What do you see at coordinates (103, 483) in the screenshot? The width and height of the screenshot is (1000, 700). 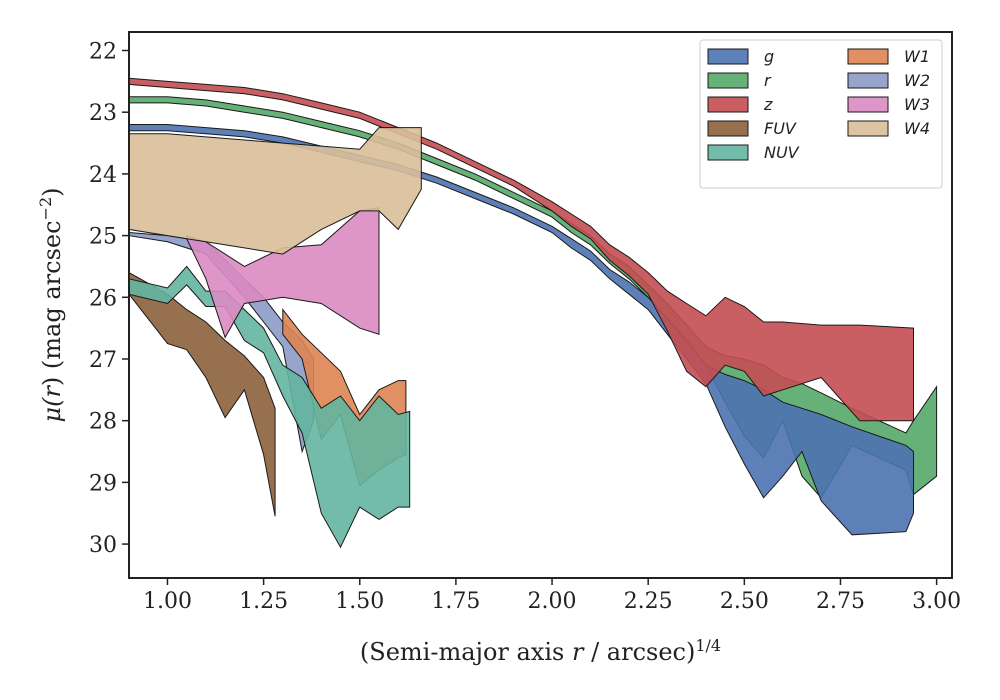 I see `y-tick-label: 29` at bounding box center [103, 483].